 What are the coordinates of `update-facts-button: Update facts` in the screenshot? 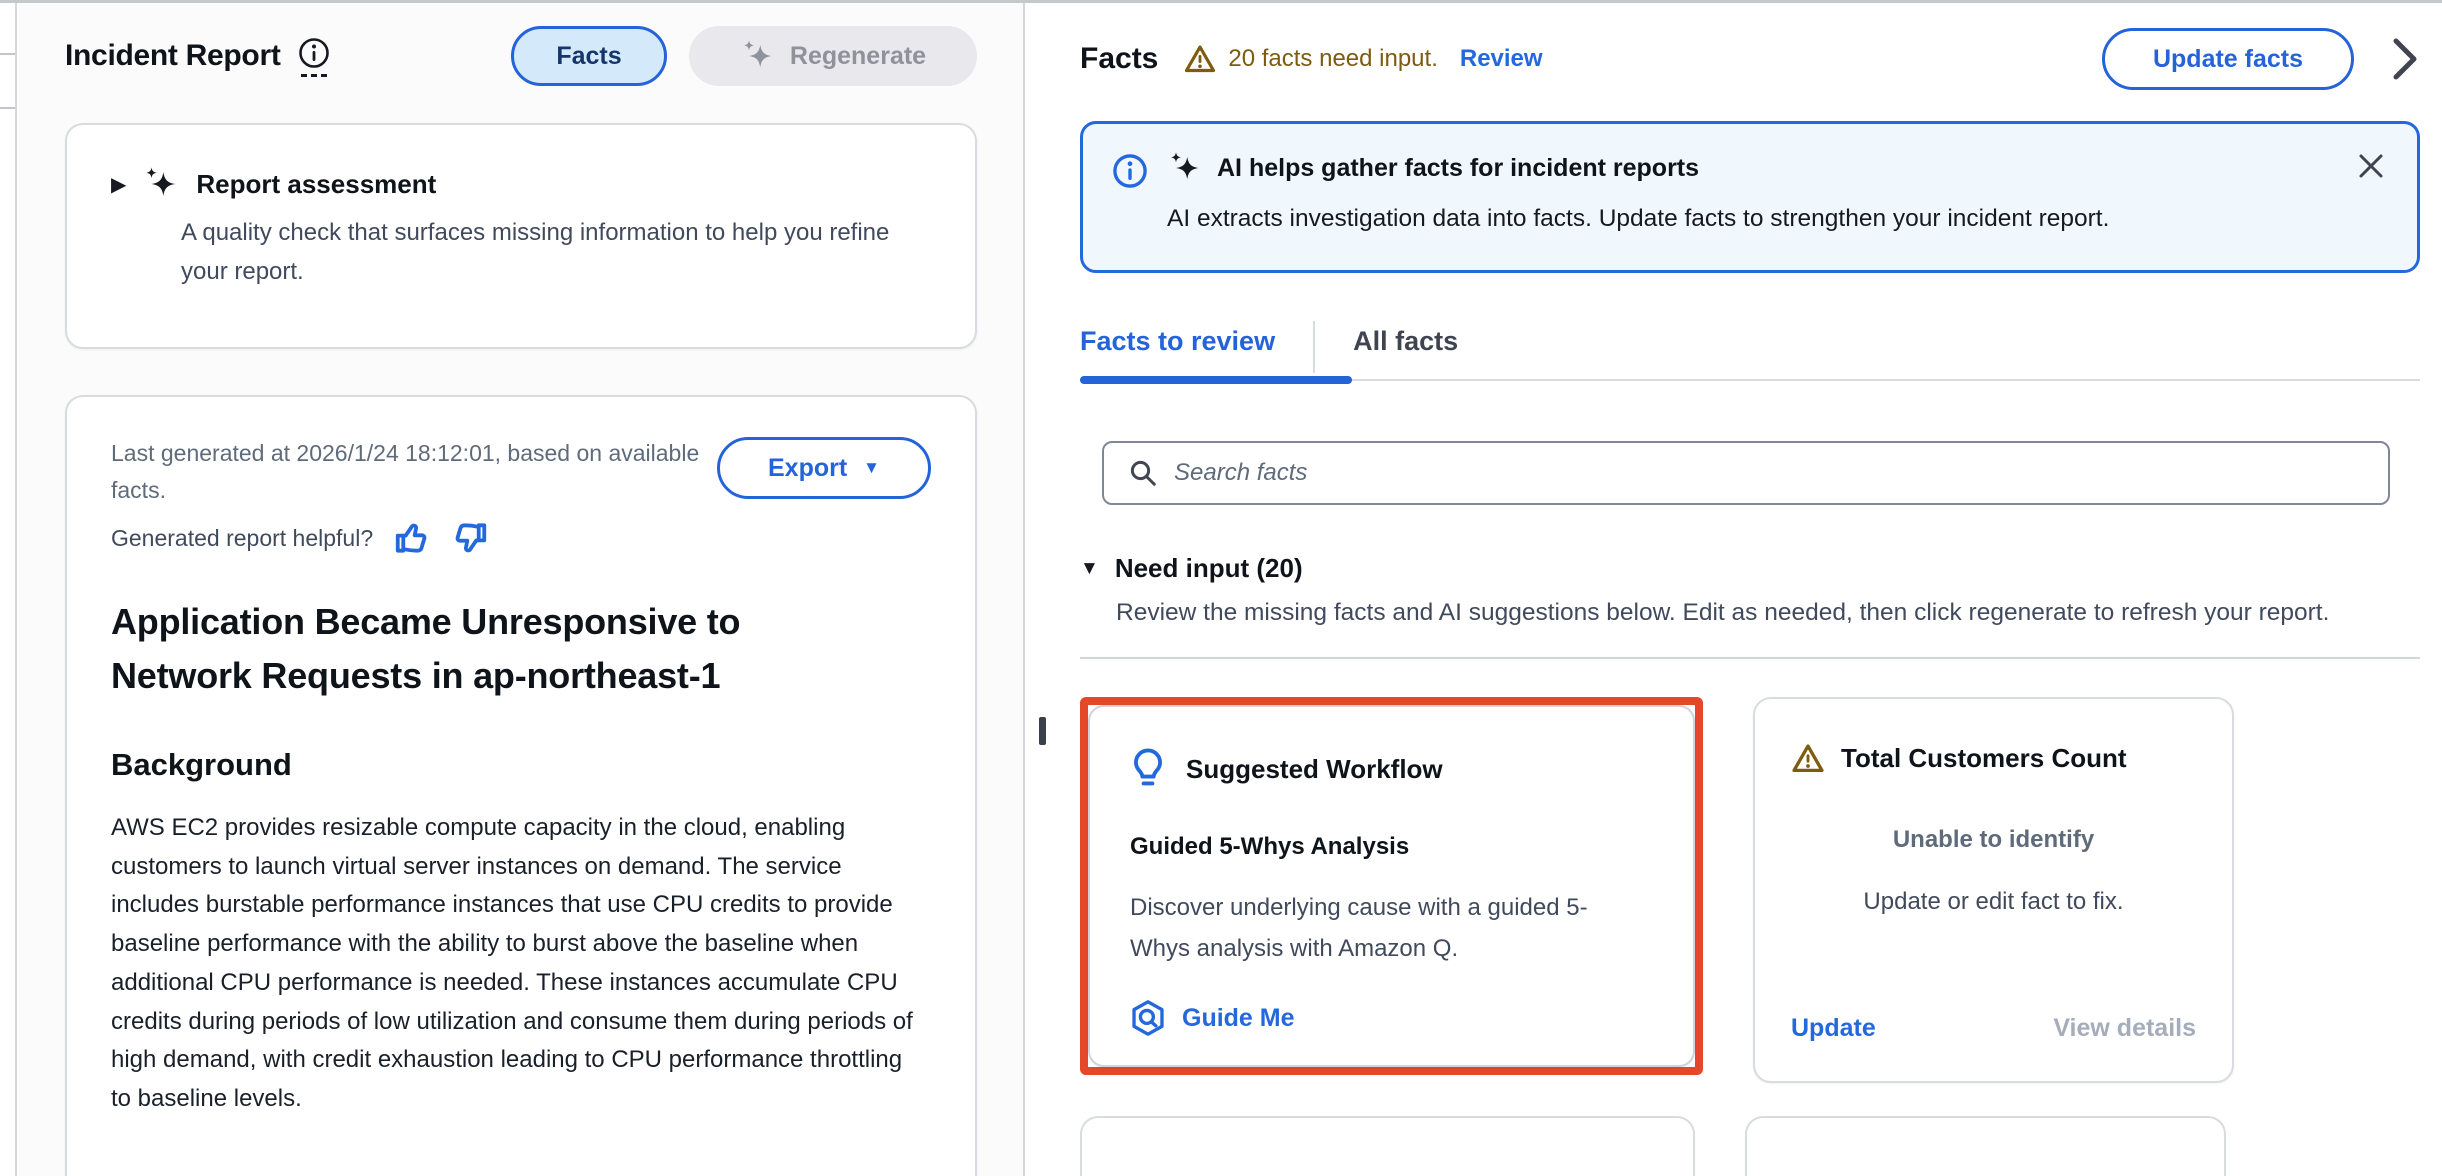 It's located at (2228, 59).